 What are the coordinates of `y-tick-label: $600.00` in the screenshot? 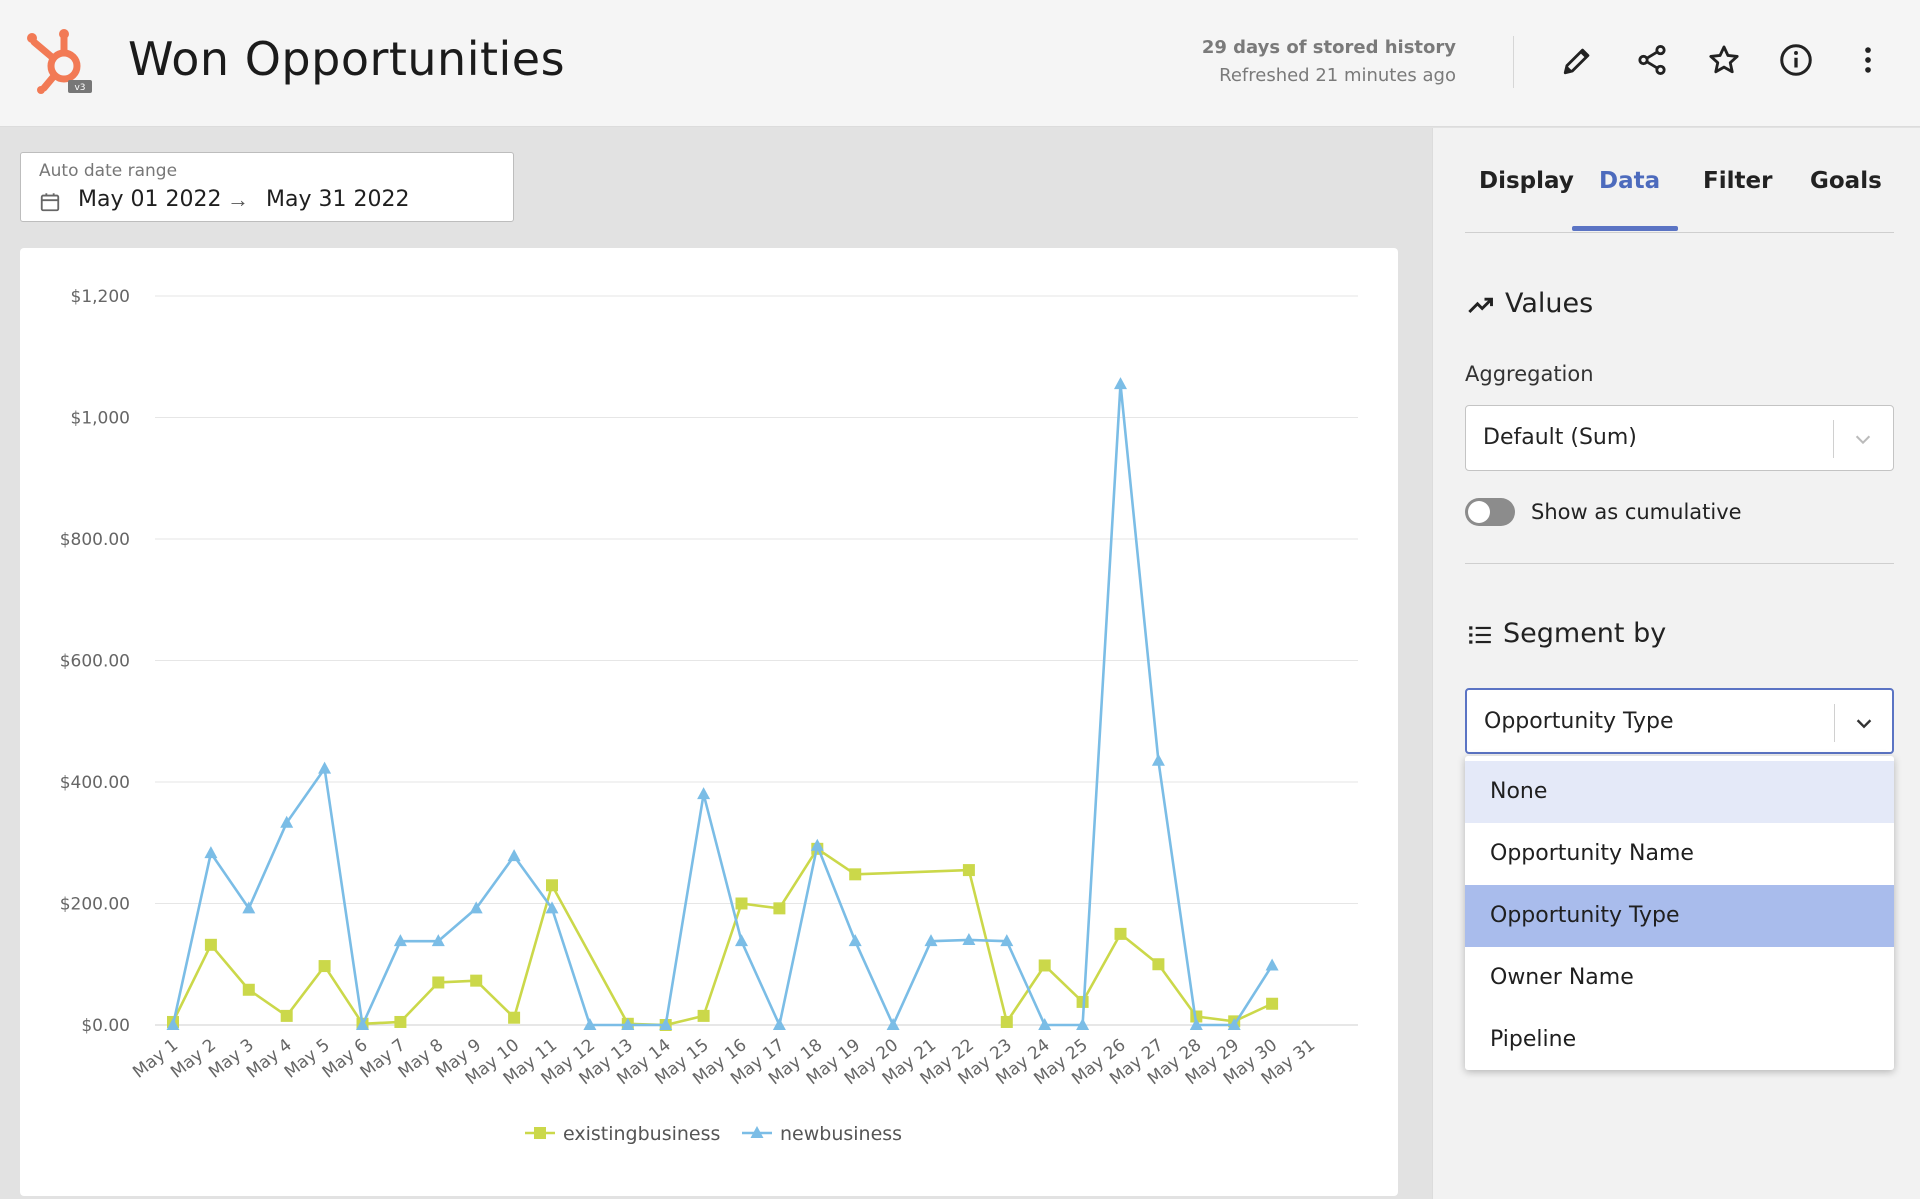 It's located at (95, 662).